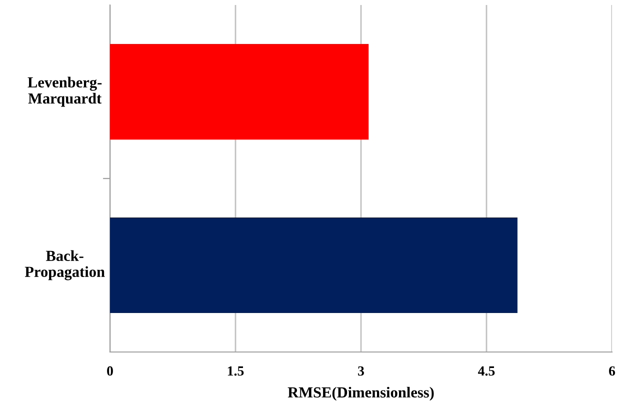 This screenshot has width=617, height=410. What do you see at coordinates (361, 371) in the screenshot?
I see `x-tick-label: 3` at bounding box center [361, 371].